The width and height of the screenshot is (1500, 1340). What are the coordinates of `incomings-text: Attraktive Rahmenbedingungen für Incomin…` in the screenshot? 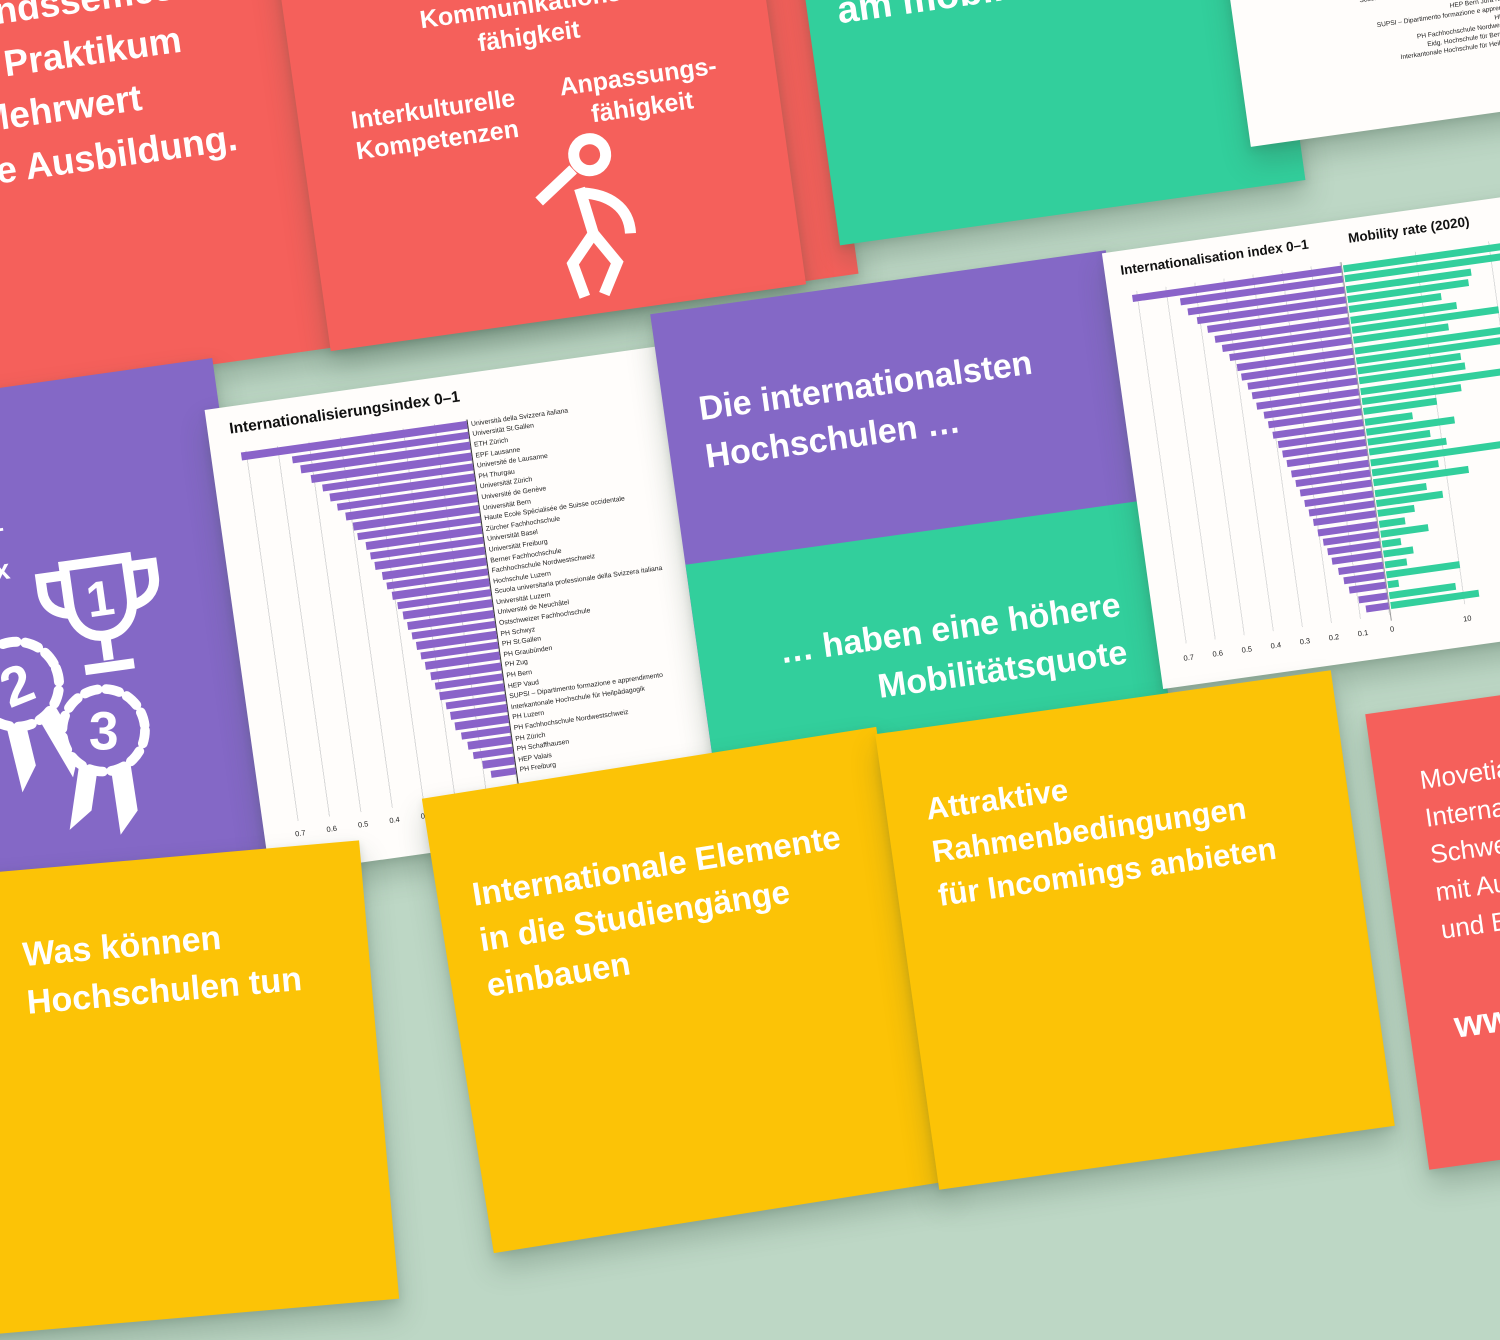 It's located at (1101, 842).